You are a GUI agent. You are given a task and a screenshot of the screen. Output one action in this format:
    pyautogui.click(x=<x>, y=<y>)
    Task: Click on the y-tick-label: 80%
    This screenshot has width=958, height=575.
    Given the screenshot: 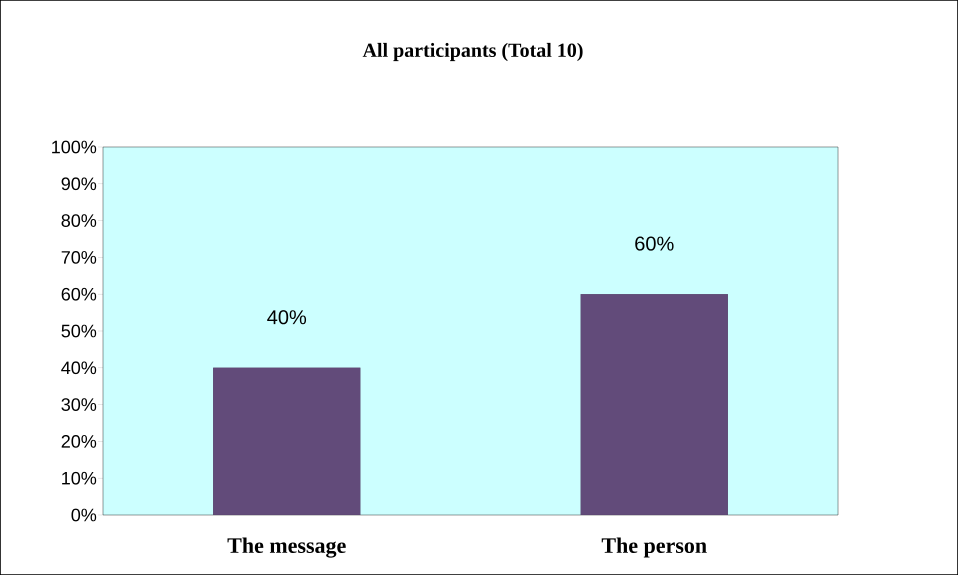 What is the action you would take?
    pyautogui.click(x=79, y=220)
    